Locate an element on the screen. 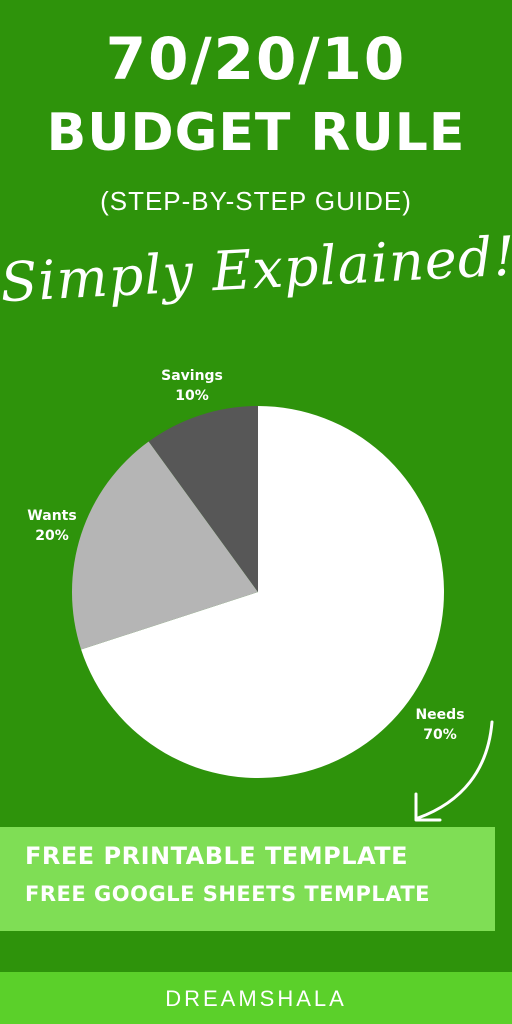 This screenshot has width=512, height=1024. curved-arrow-icon is located at coordinates (454, 771).